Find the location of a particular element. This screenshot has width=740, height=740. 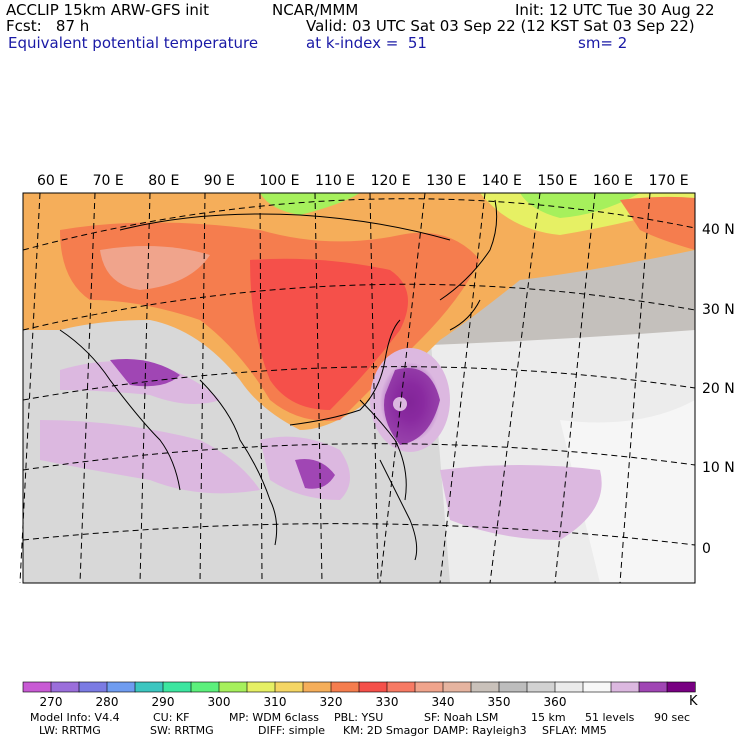

colorbar-tick: 290 is located at coordinates (163, 702).